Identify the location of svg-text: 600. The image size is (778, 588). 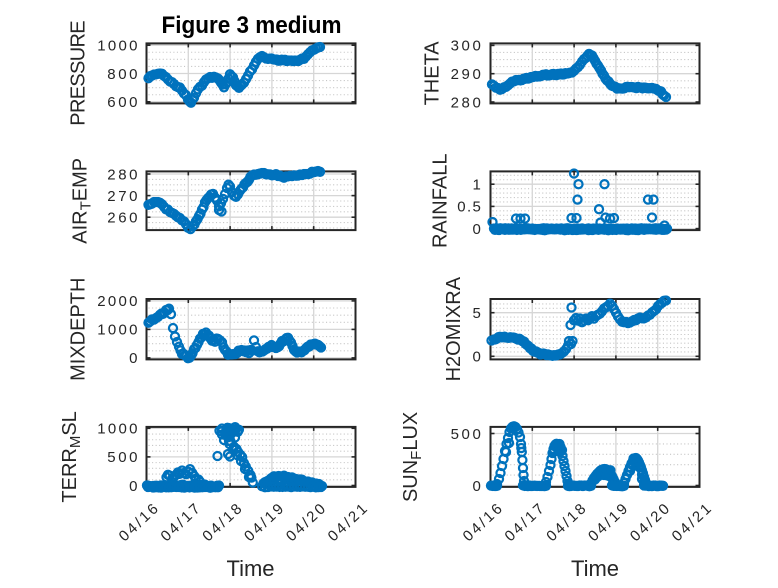
(122, 102).